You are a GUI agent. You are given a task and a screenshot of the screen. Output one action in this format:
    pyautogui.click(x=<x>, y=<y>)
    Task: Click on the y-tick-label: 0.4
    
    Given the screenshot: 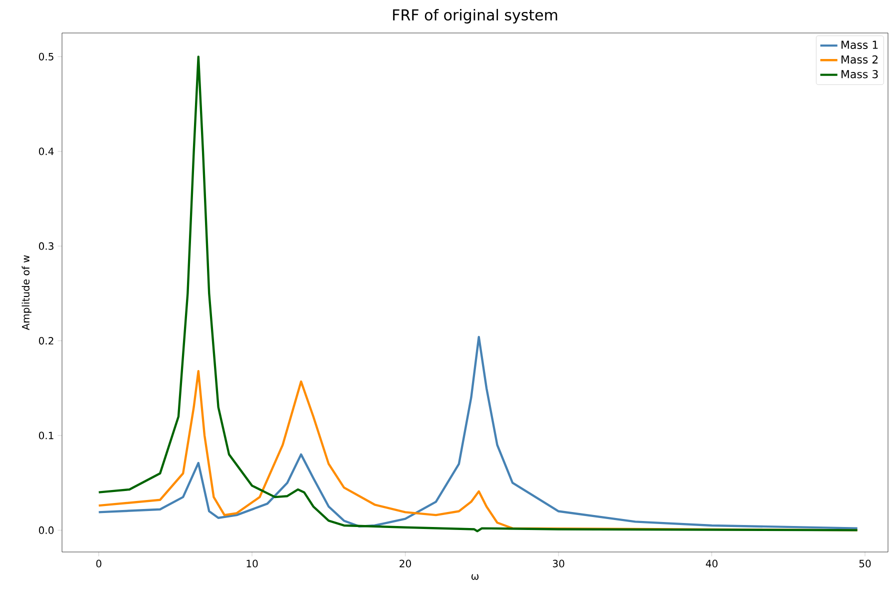 What is the action you would take?
    pyautogui.click(x=46, y=152)
    